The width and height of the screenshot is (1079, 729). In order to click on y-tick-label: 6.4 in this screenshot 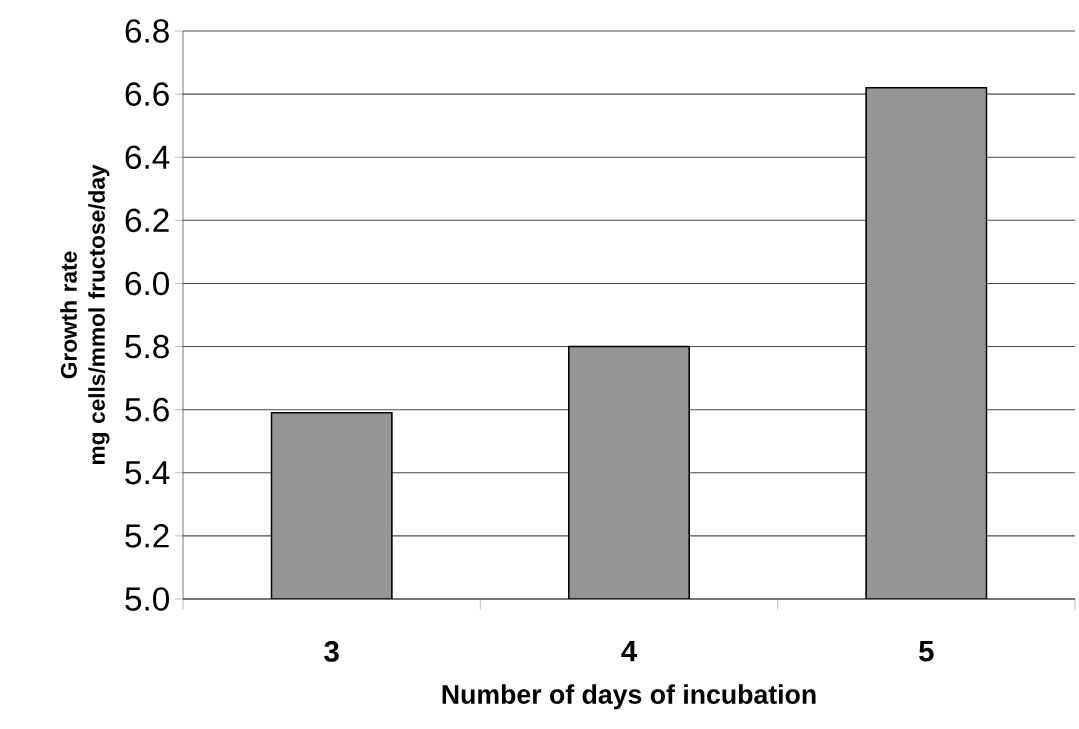, I will do `click(147, 157)`.